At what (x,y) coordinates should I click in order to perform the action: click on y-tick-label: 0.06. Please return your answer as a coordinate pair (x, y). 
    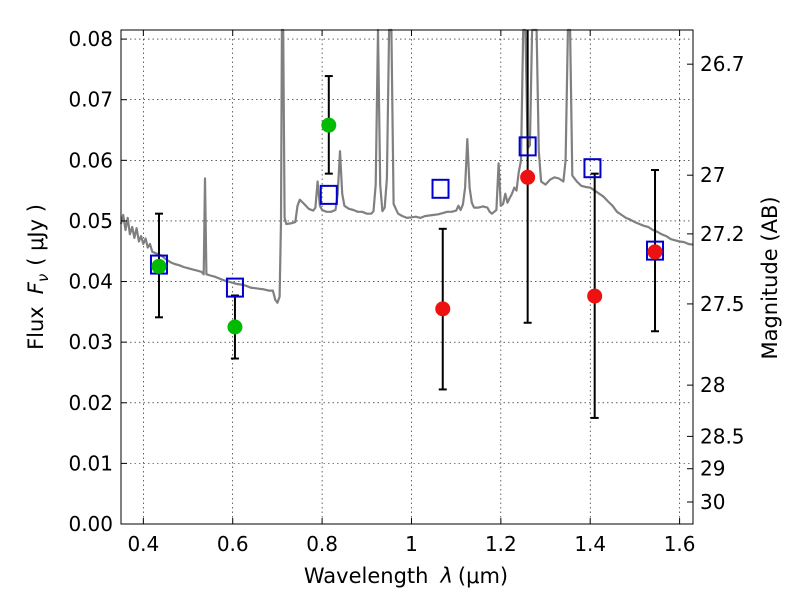
    Looking at the image, I should click on (90, 160).